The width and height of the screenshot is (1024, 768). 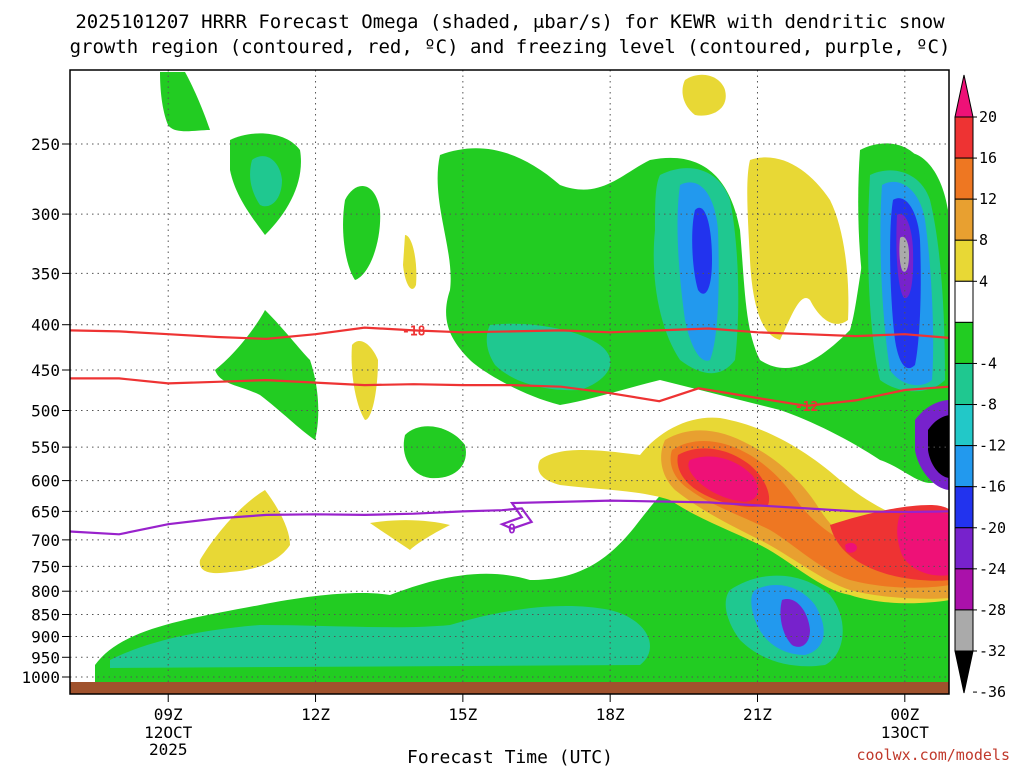 I want to click on omega-region-teal-col250, so click(x=266, y=181).